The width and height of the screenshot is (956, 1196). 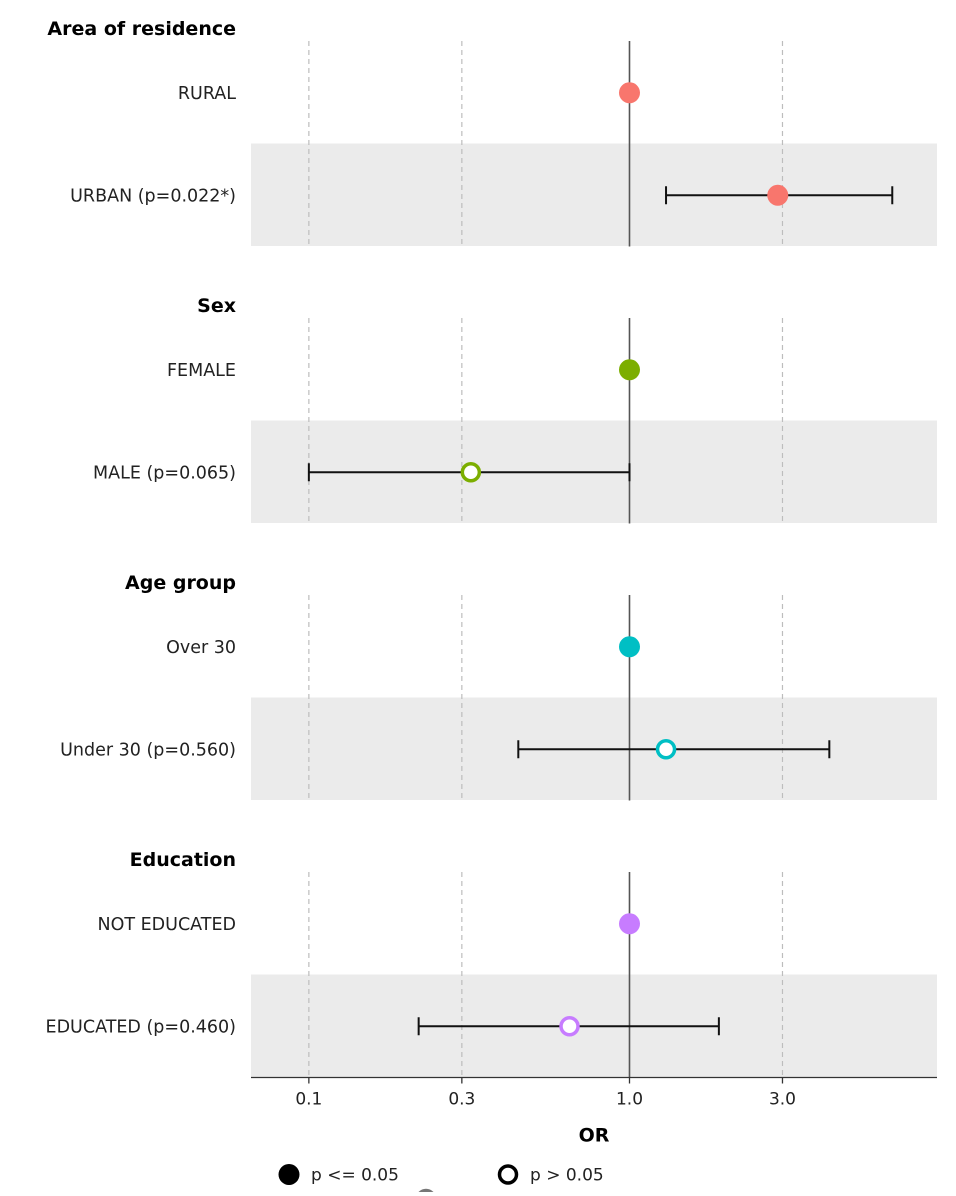 I want to click on row-label: MALE (p=0.065), so click(x=164, y=473).